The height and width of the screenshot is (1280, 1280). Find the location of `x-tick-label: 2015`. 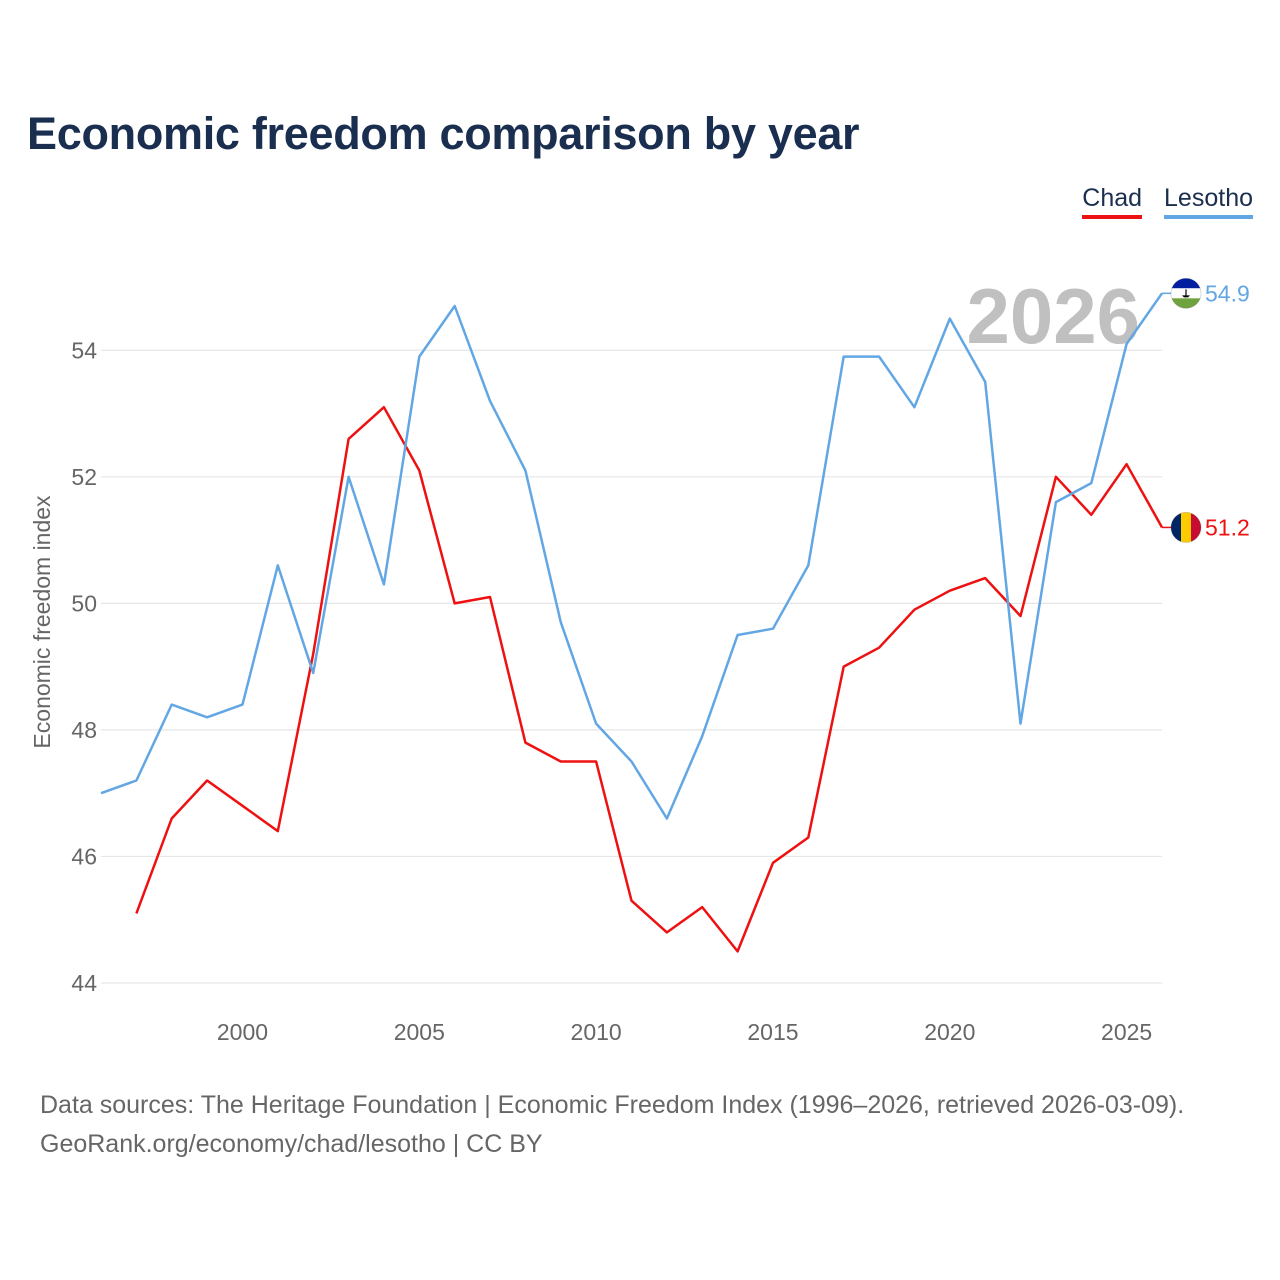

x-tick-label: 2015 is located at coordinates (772, 1032).